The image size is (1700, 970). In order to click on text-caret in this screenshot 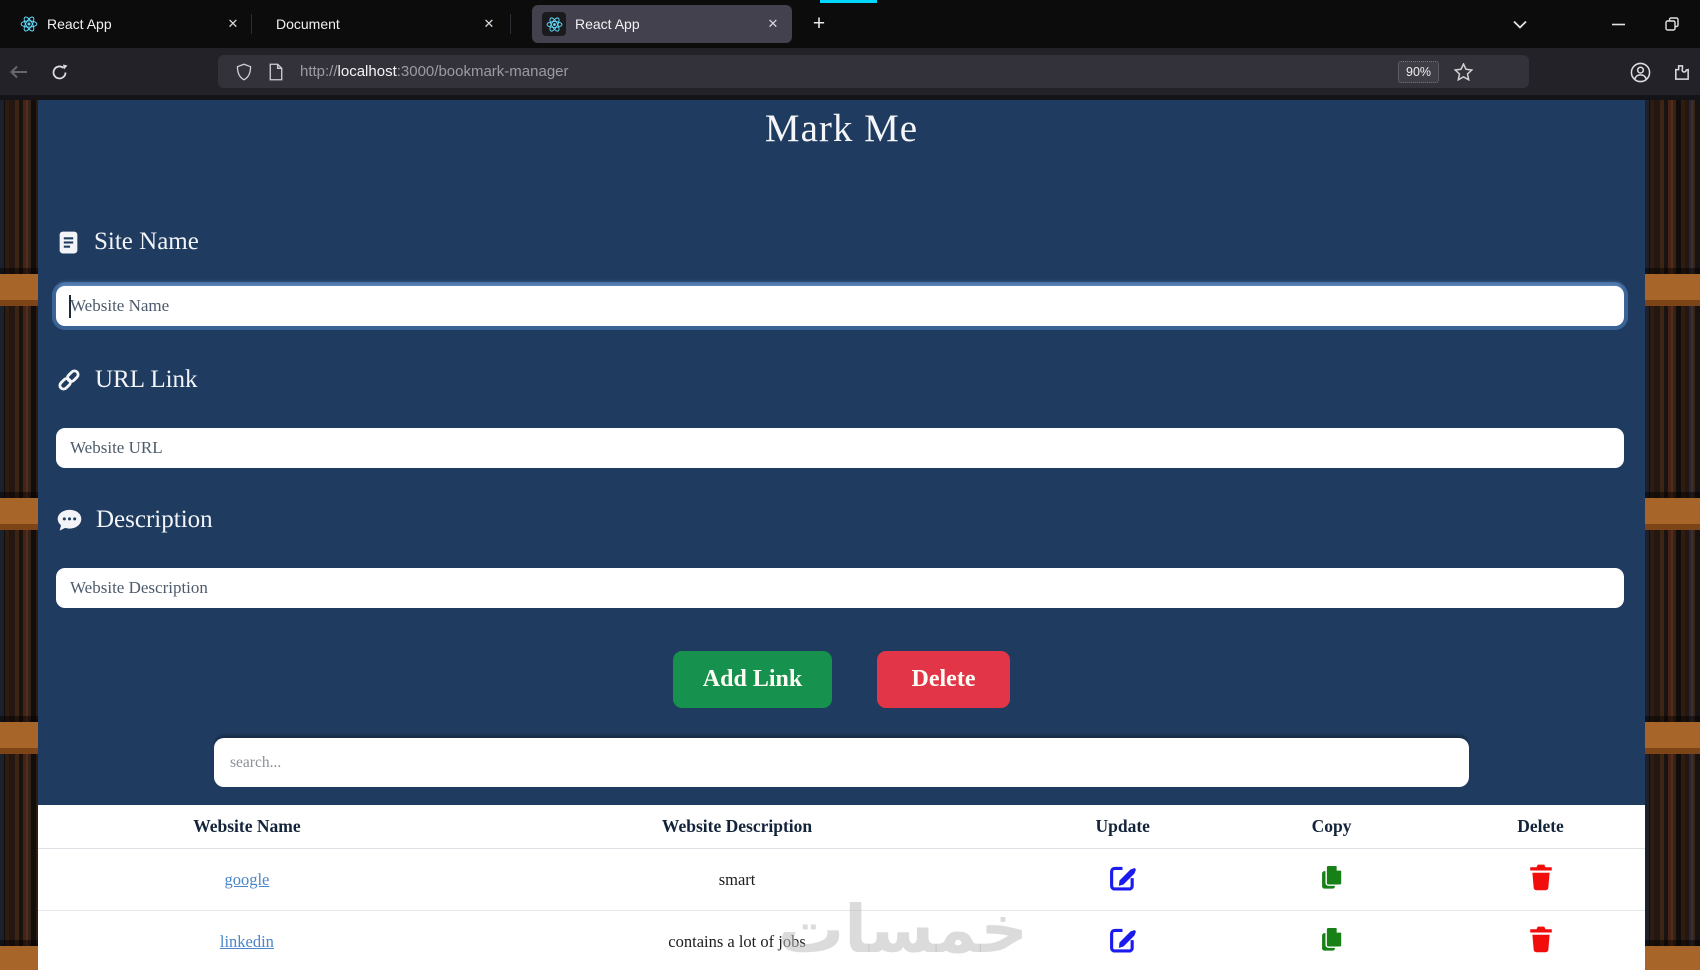, I will do `click(70, 306)`.